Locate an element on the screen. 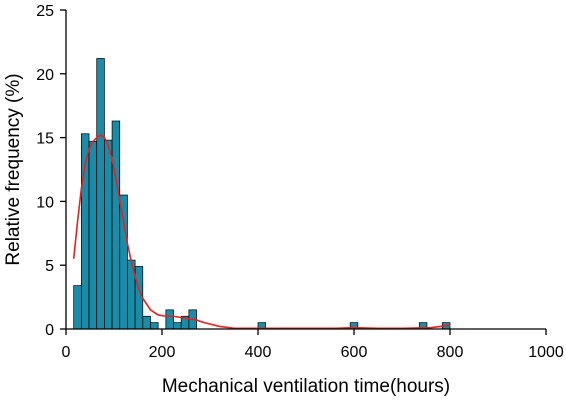 The width and height of the screenshot is (566, 401). x-tick-label: 1000 is located at coordinates (546, 352).